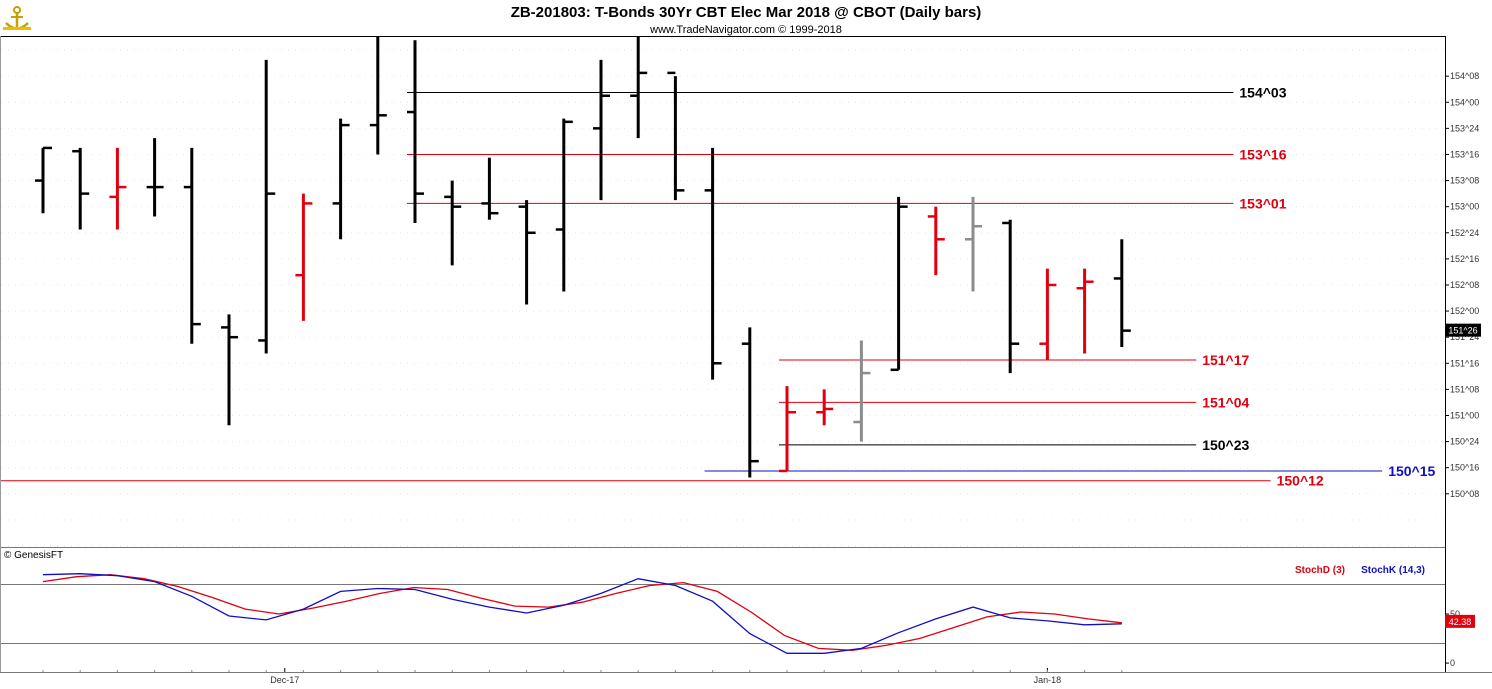  I want to click on price-tick-label: 151^16, so click(1464, 363).